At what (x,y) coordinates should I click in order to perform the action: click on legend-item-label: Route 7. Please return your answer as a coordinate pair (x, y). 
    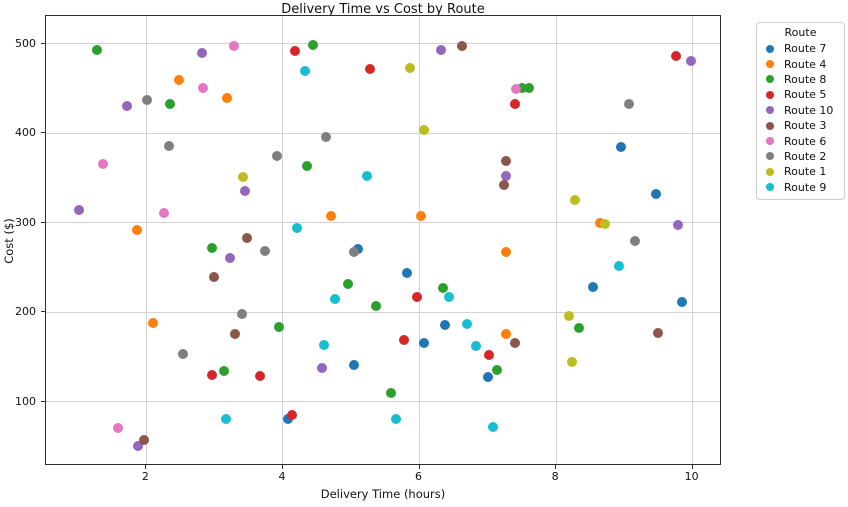
    Looking at the image, I should click on (805, 49).